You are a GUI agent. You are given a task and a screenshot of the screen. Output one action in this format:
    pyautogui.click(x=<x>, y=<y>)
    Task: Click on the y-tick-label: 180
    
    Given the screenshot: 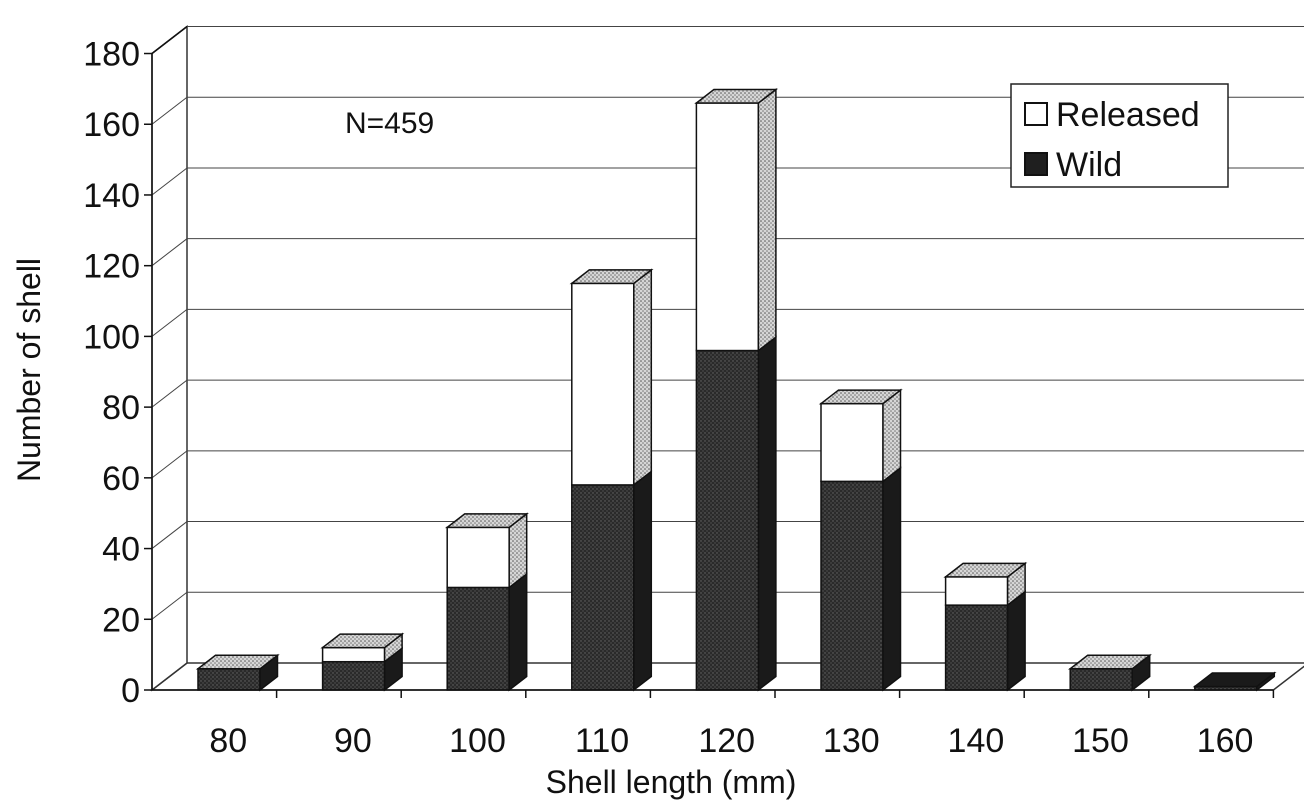 What is the action you would take?
    pyautogui.click(x=111, y=55)
    